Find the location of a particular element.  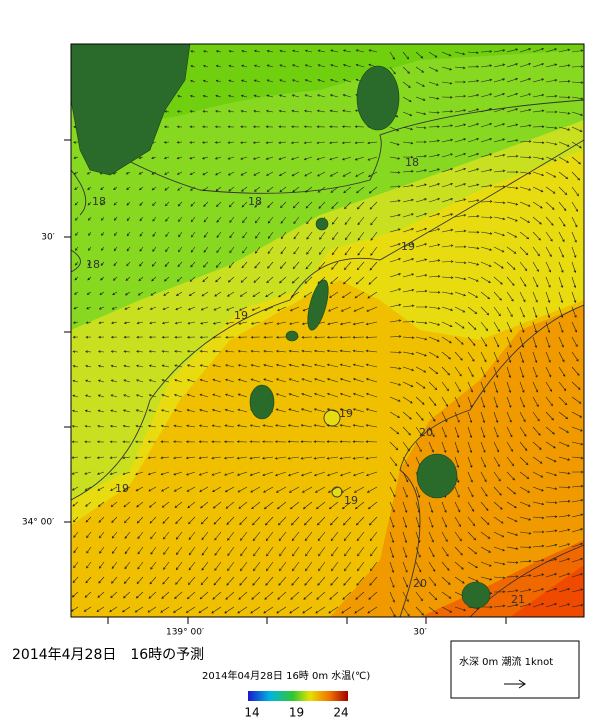

lon-label: 30′ is located at coordinates (420, 633).